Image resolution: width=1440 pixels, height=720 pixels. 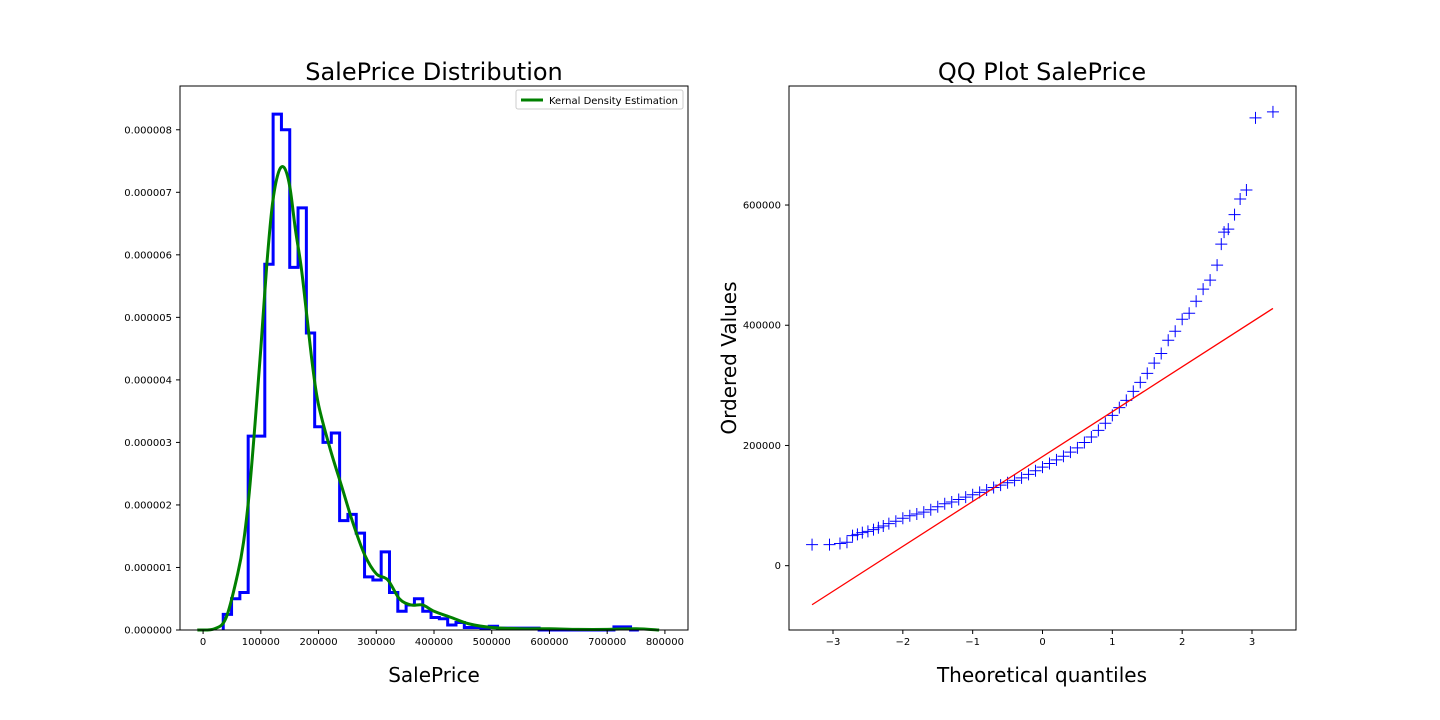 I want to click on histogram-y-tick-label: 0.000000, so click(x=148, y=631).